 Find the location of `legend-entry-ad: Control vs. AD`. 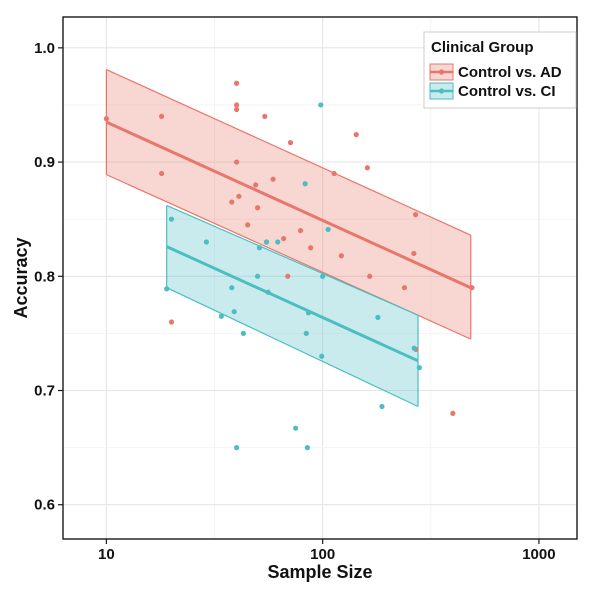

legend-entry-ad: Control vs. AD is located at coordinates (495, 72).